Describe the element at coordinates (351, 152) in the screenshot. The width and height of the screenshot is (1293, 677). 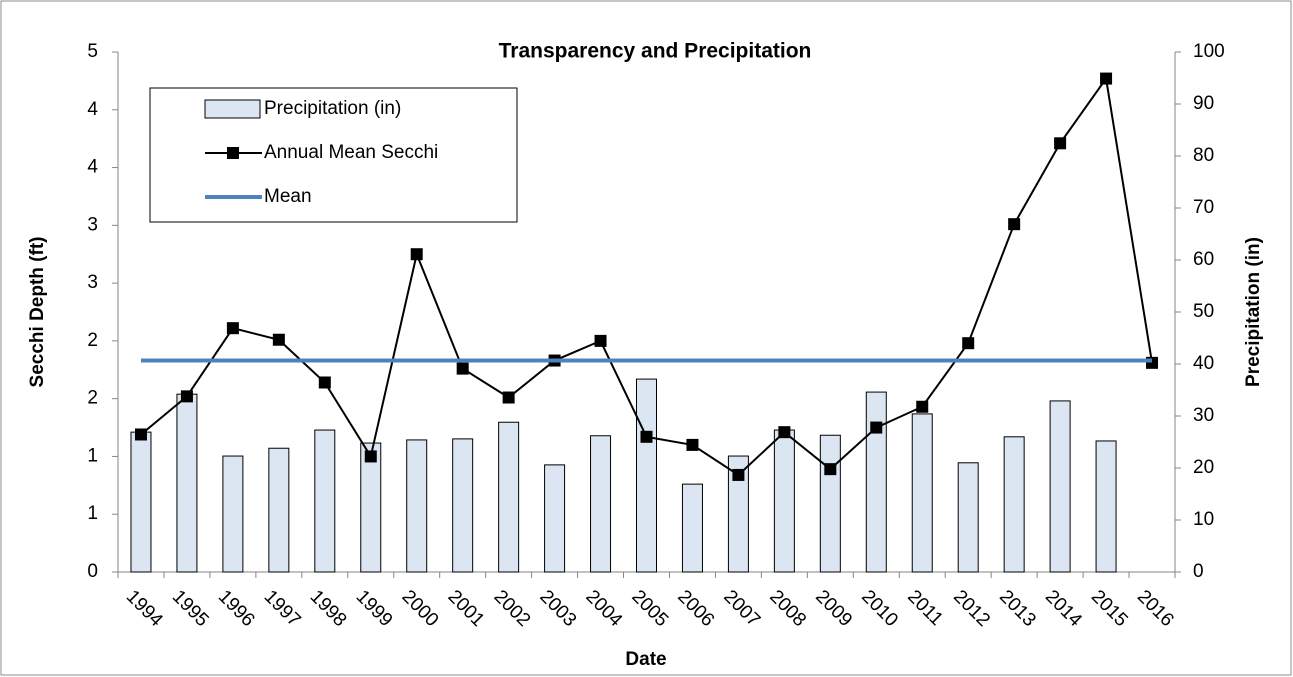
I see `legend-label: Annual Mean Secchi` at that location.